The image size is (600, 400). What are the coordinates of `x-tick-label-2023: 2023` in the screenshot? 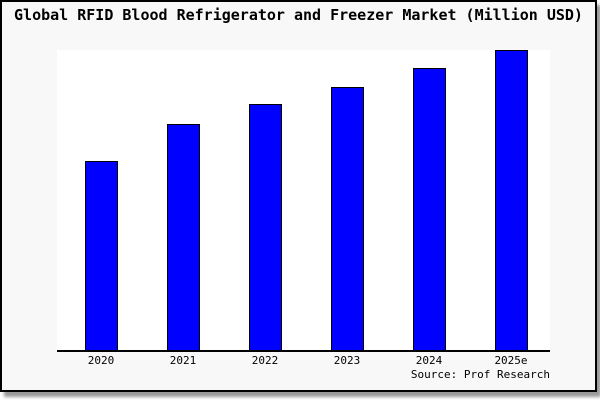 It's located at (347, 360).